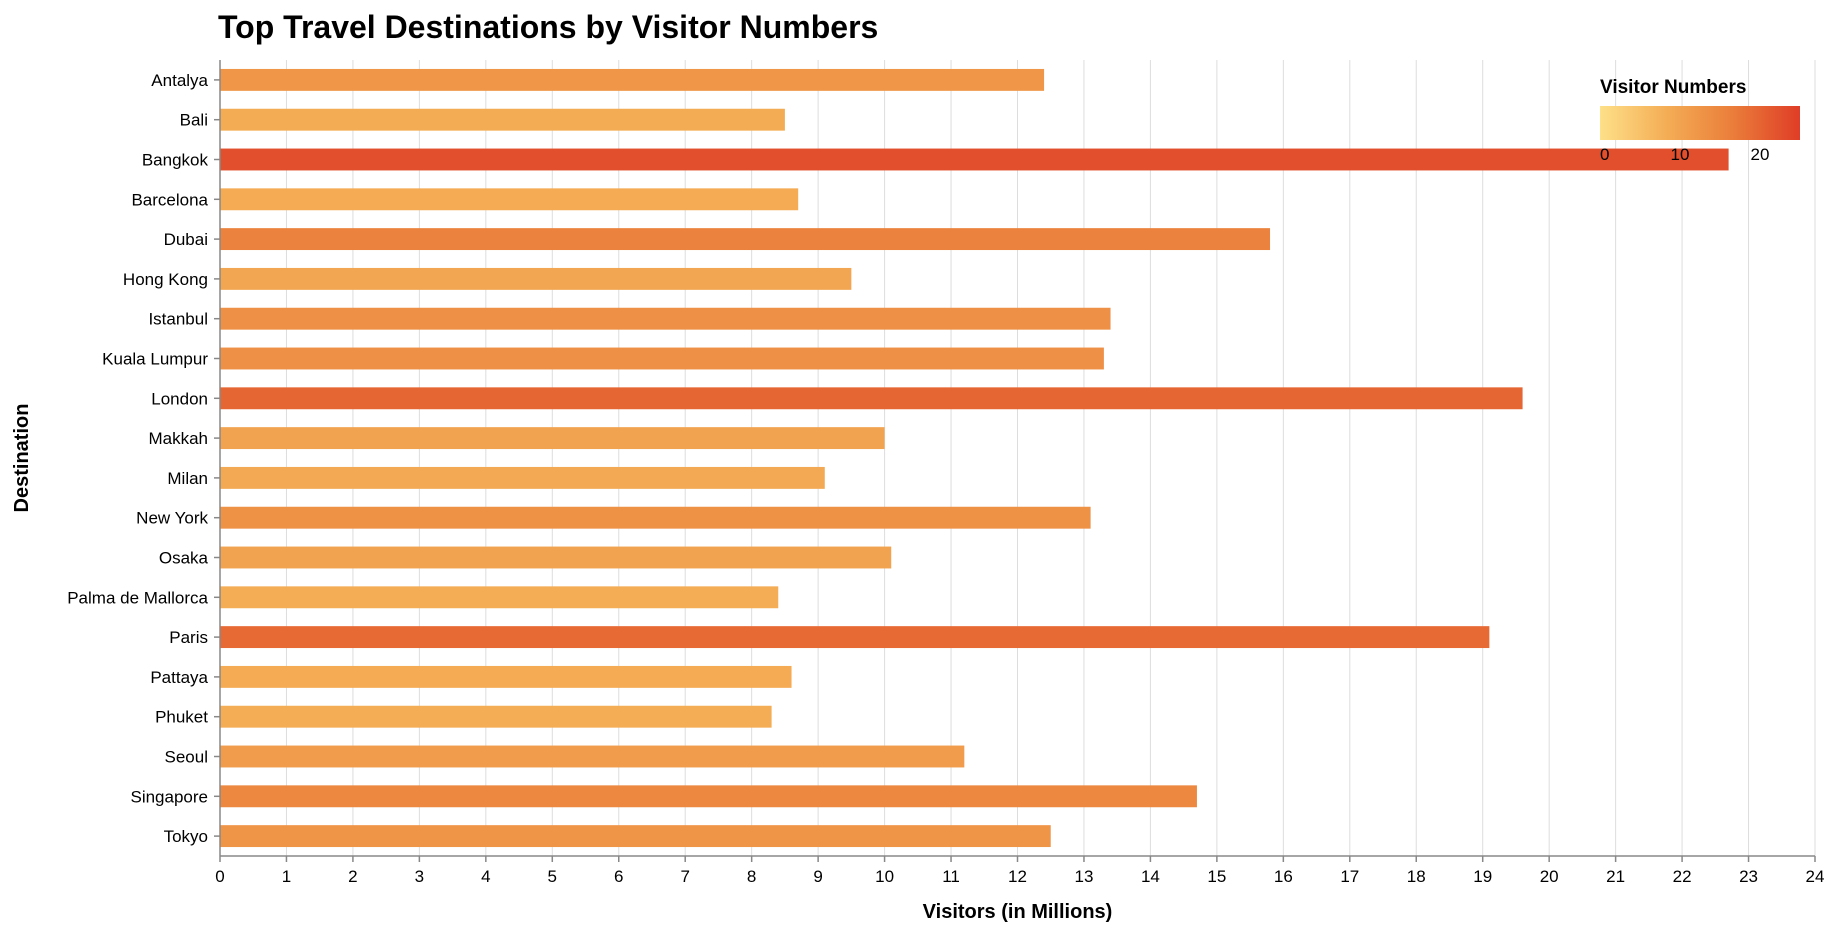 This screenshot has width=1832, height=930. Describe the element at coordinates (186, 239) in the screenshot. I see `y-tick-label-dubai: Dubai` at that location.